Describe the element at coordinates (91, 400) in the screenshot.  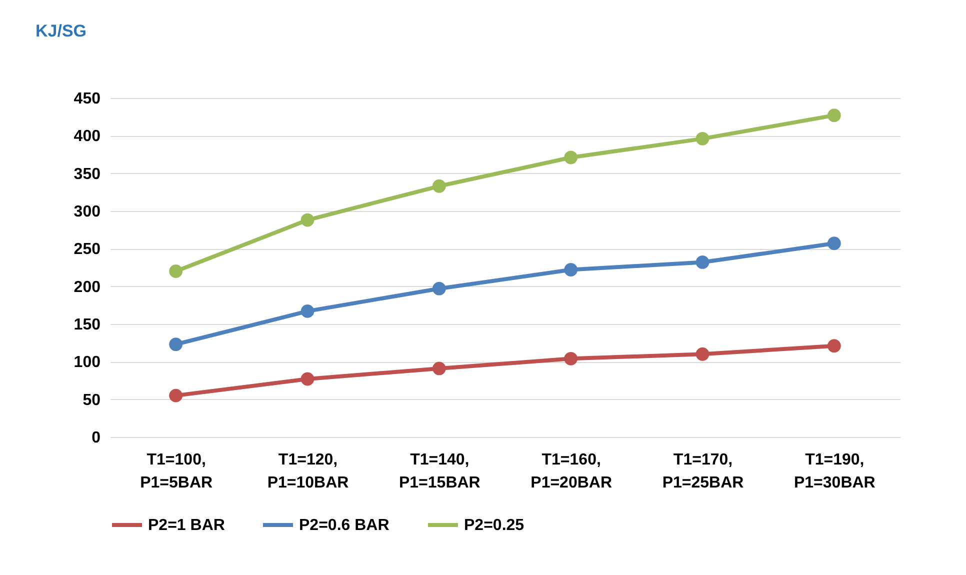
I see `y-tick-label: 50` at that location.